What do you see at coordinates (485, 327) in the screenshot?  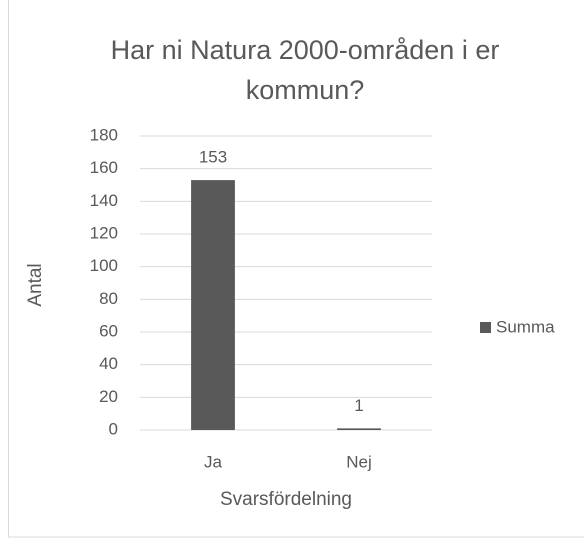 I see `legend-swatch` at bounding box center [485, 327].